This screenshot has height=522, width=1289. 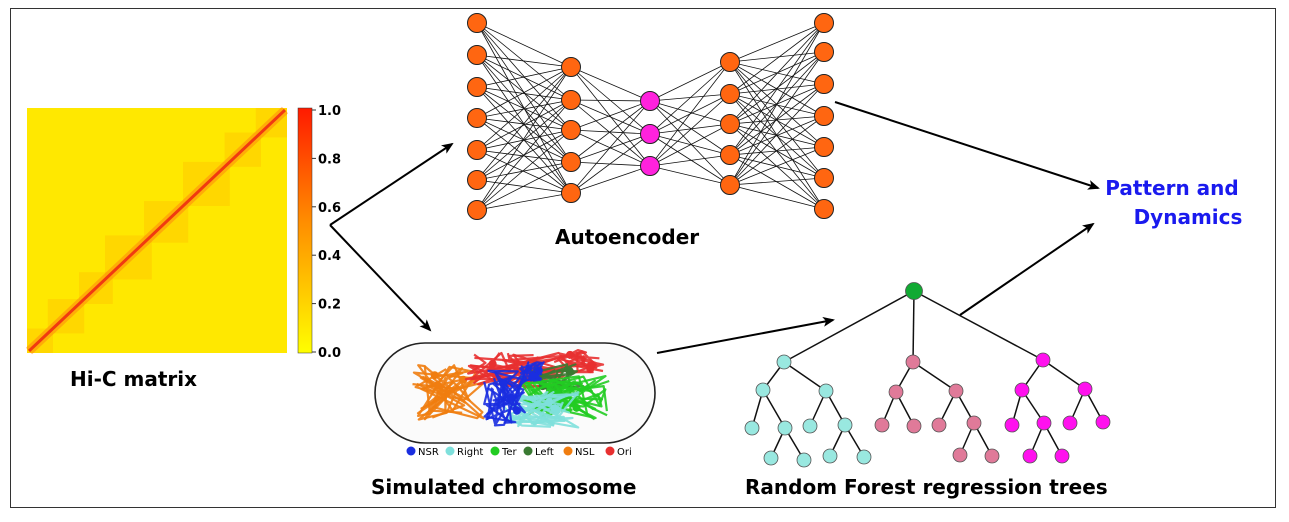 I want to click on result-label-line1: Pattern and, so click(x=1171, y=188).